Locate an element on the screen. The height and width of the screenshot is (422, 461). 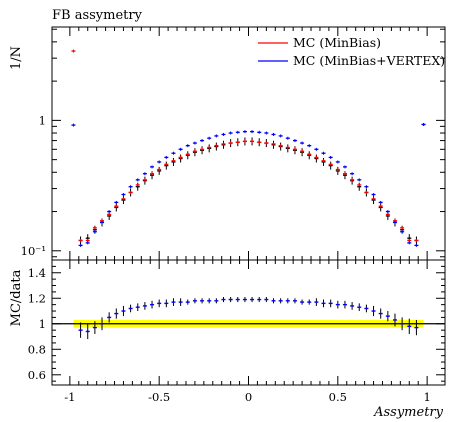
xtick-label-4: 1 is located at coordinates (426, 397).